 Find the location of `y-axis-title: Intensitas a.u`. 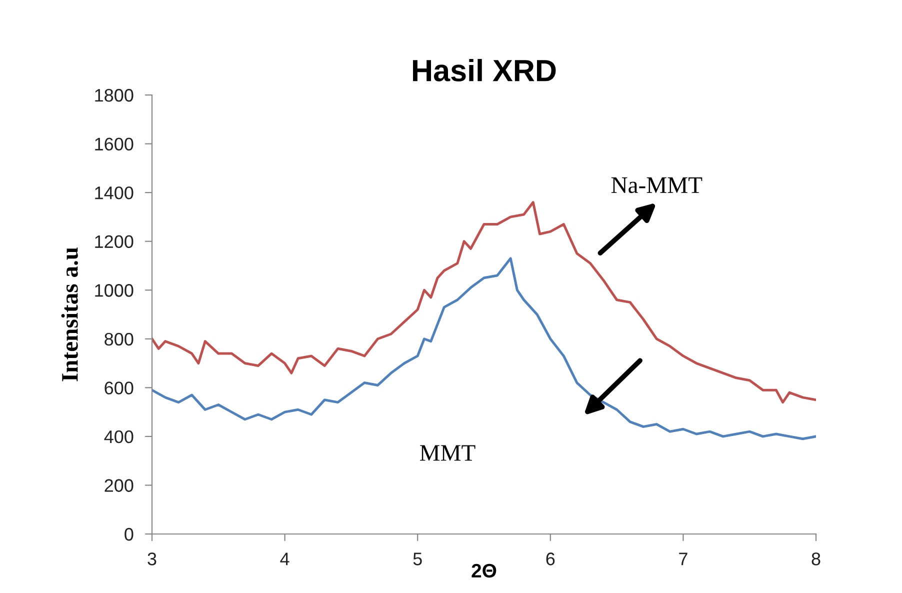

y-axis-title: Intensitas a.u is located at coordinates (69, 315).